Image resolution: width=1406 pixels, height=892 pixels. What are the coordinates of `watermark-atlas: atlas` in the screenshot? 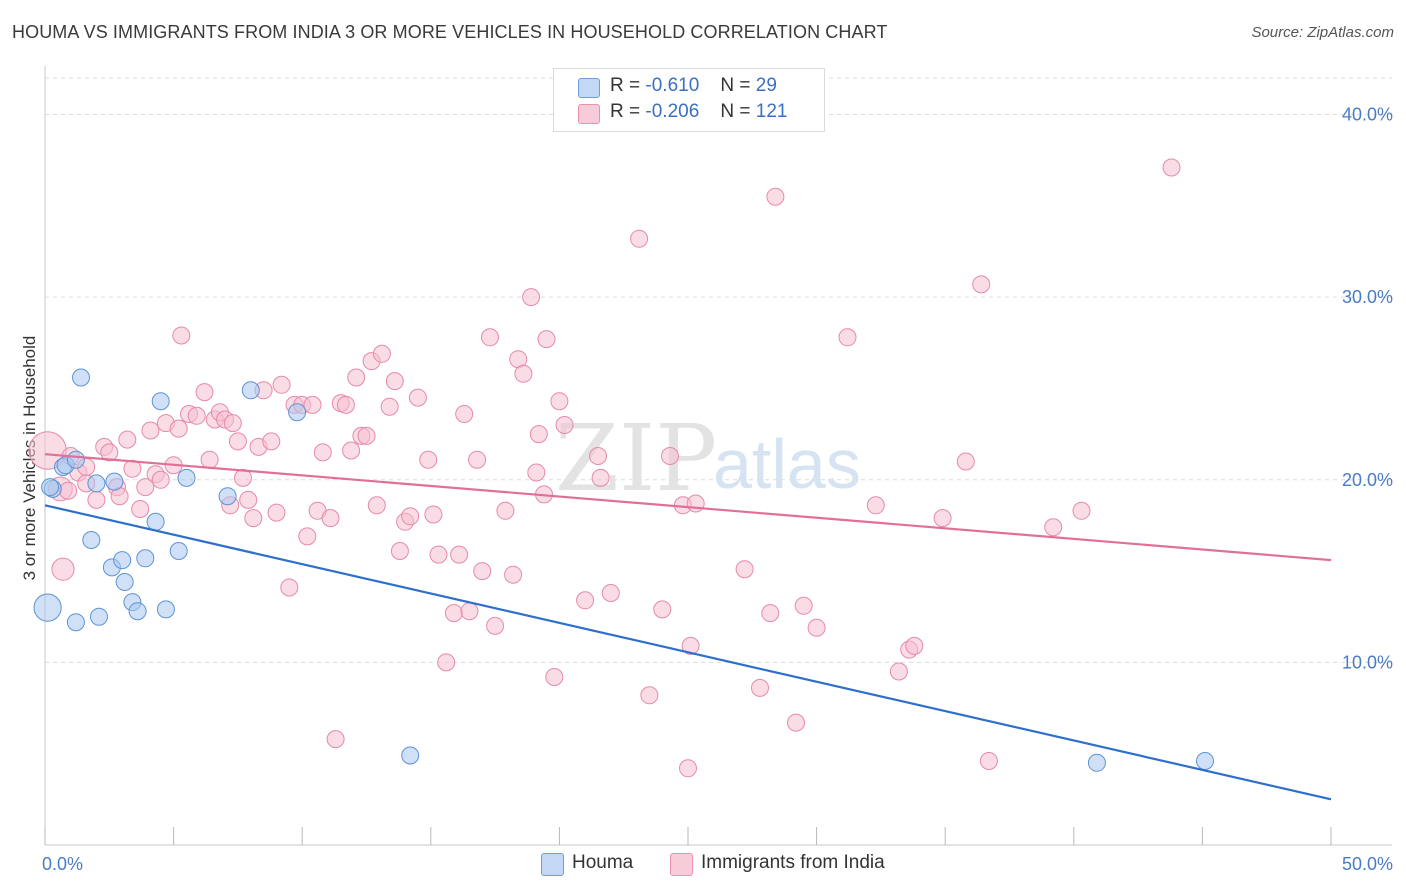 It's located at (787, 464).